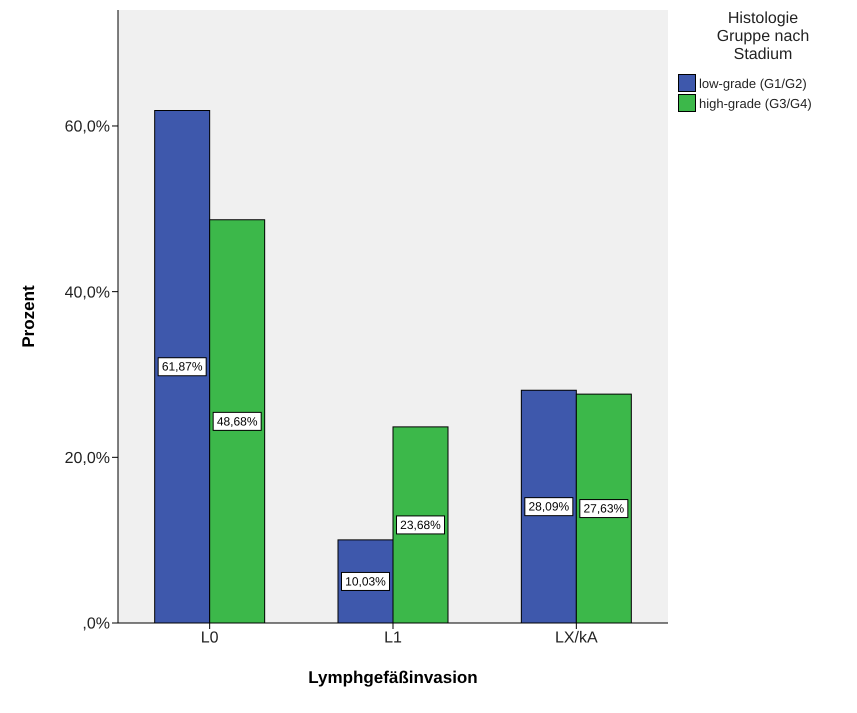 The image size is (857, 713). I want to click on y-tick-label: 40,0%, so click(87, 293).